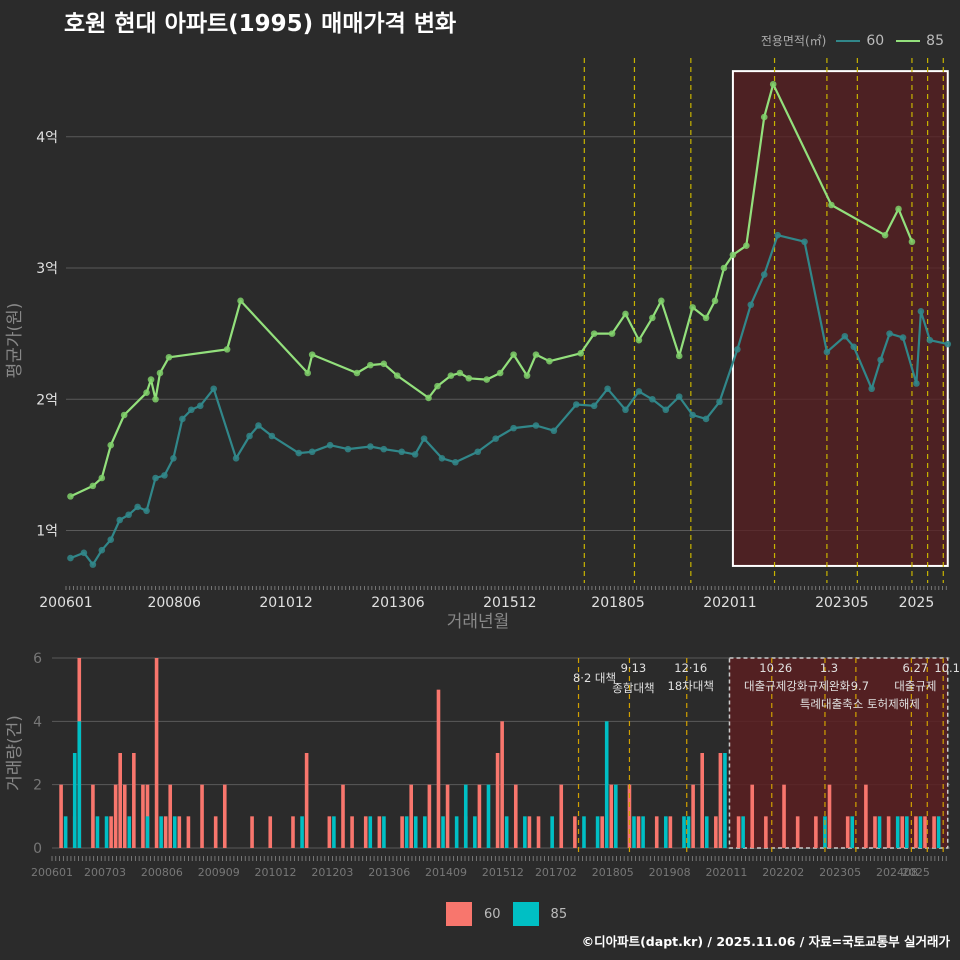 Image resolution: width=960 pixels, height=960 pixels. Describe the element at coordinates (37, 849) in the screenshot. I see `y-tick-label: 0` at that location.